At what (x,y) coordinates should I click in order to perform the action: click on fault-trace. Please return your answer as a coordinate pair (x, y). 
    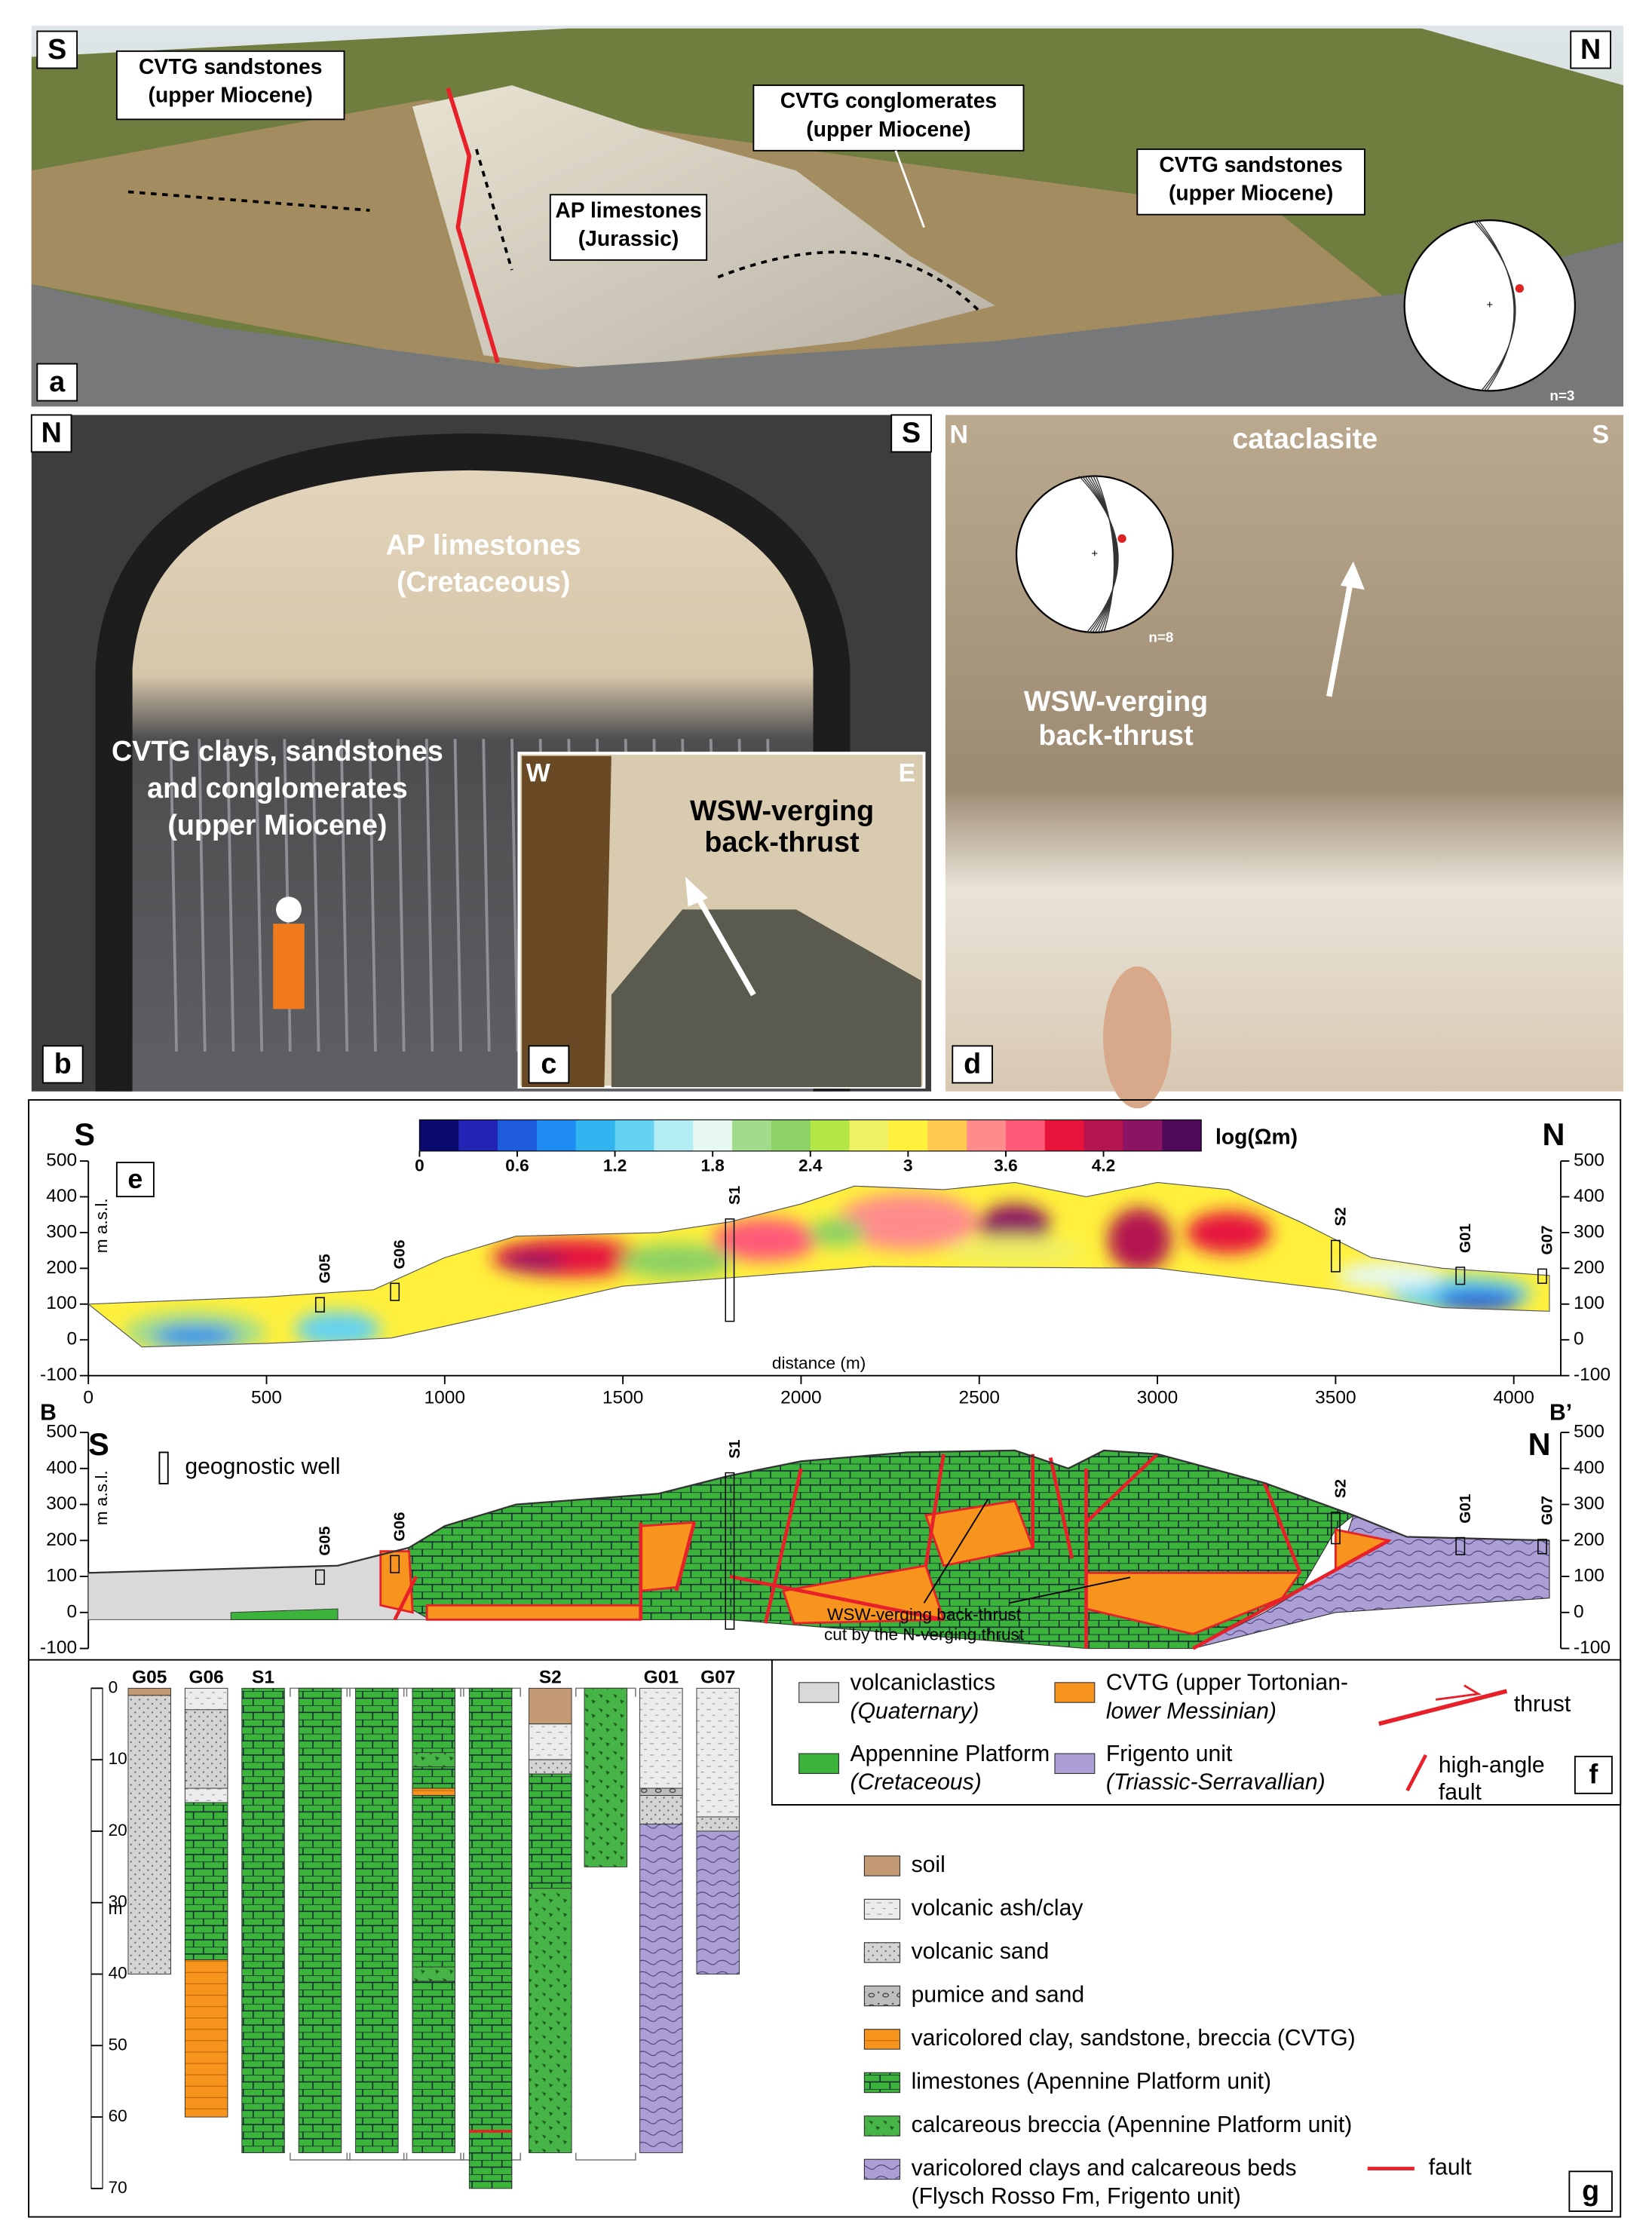
    Looking at the image, I should click on (473, 225).